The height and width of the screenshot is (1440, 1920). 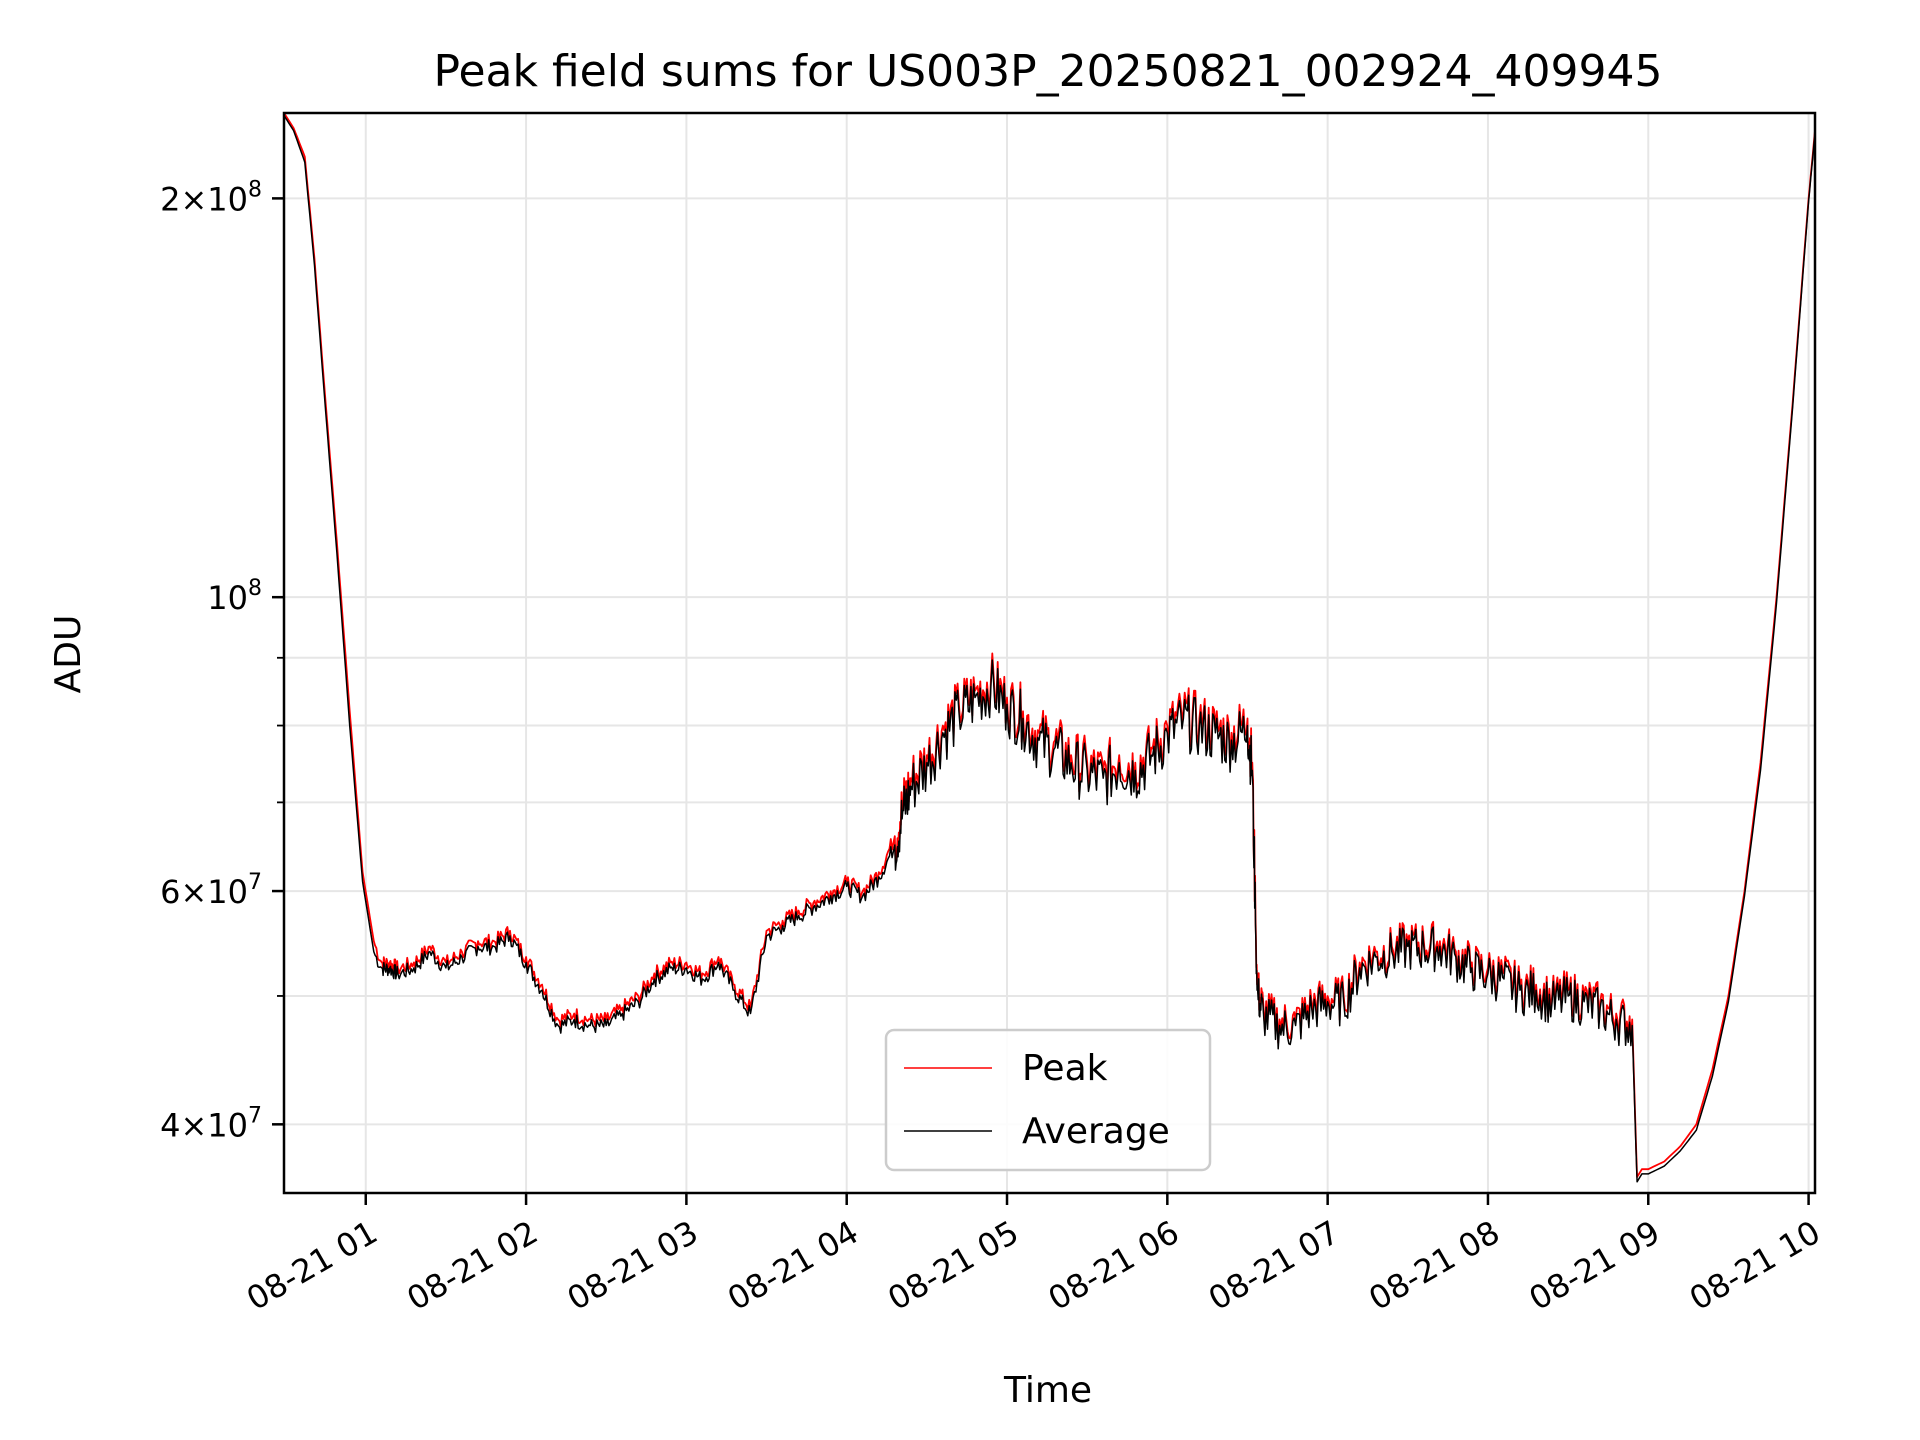 I want to click on legend: Peak Average, so click(x=1048, y=1100).